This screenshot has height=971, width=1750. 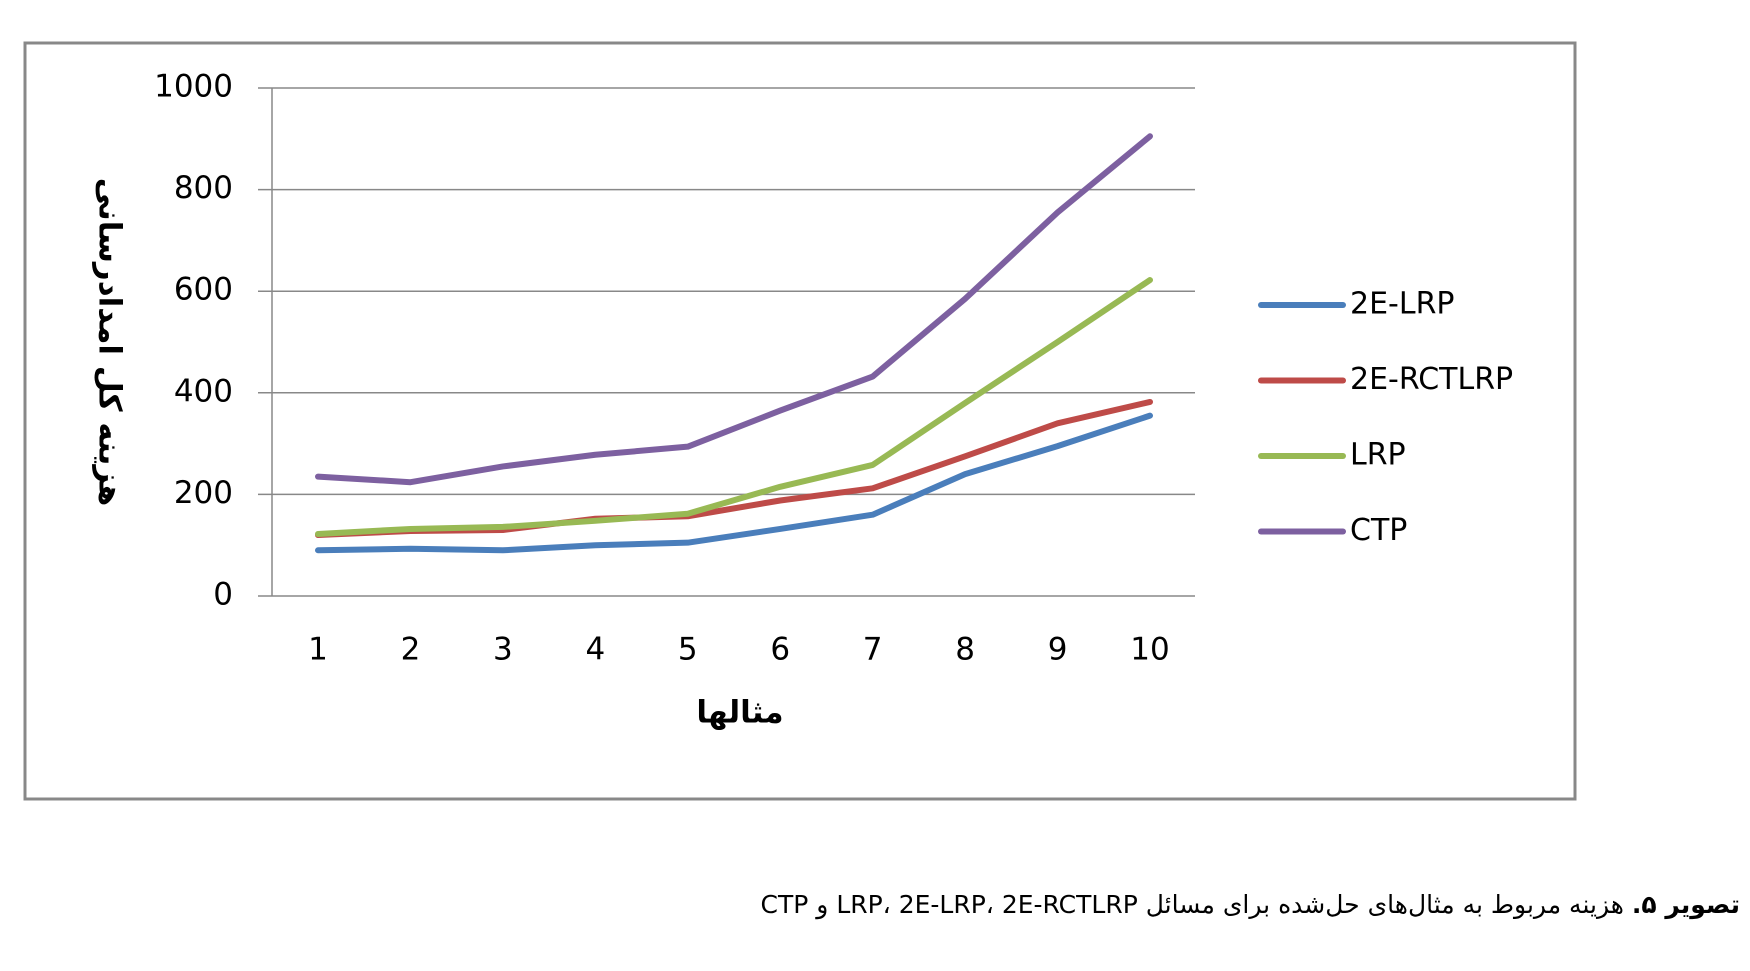 I want to click on y-tick-label: 800, so click(x=203, y=188).